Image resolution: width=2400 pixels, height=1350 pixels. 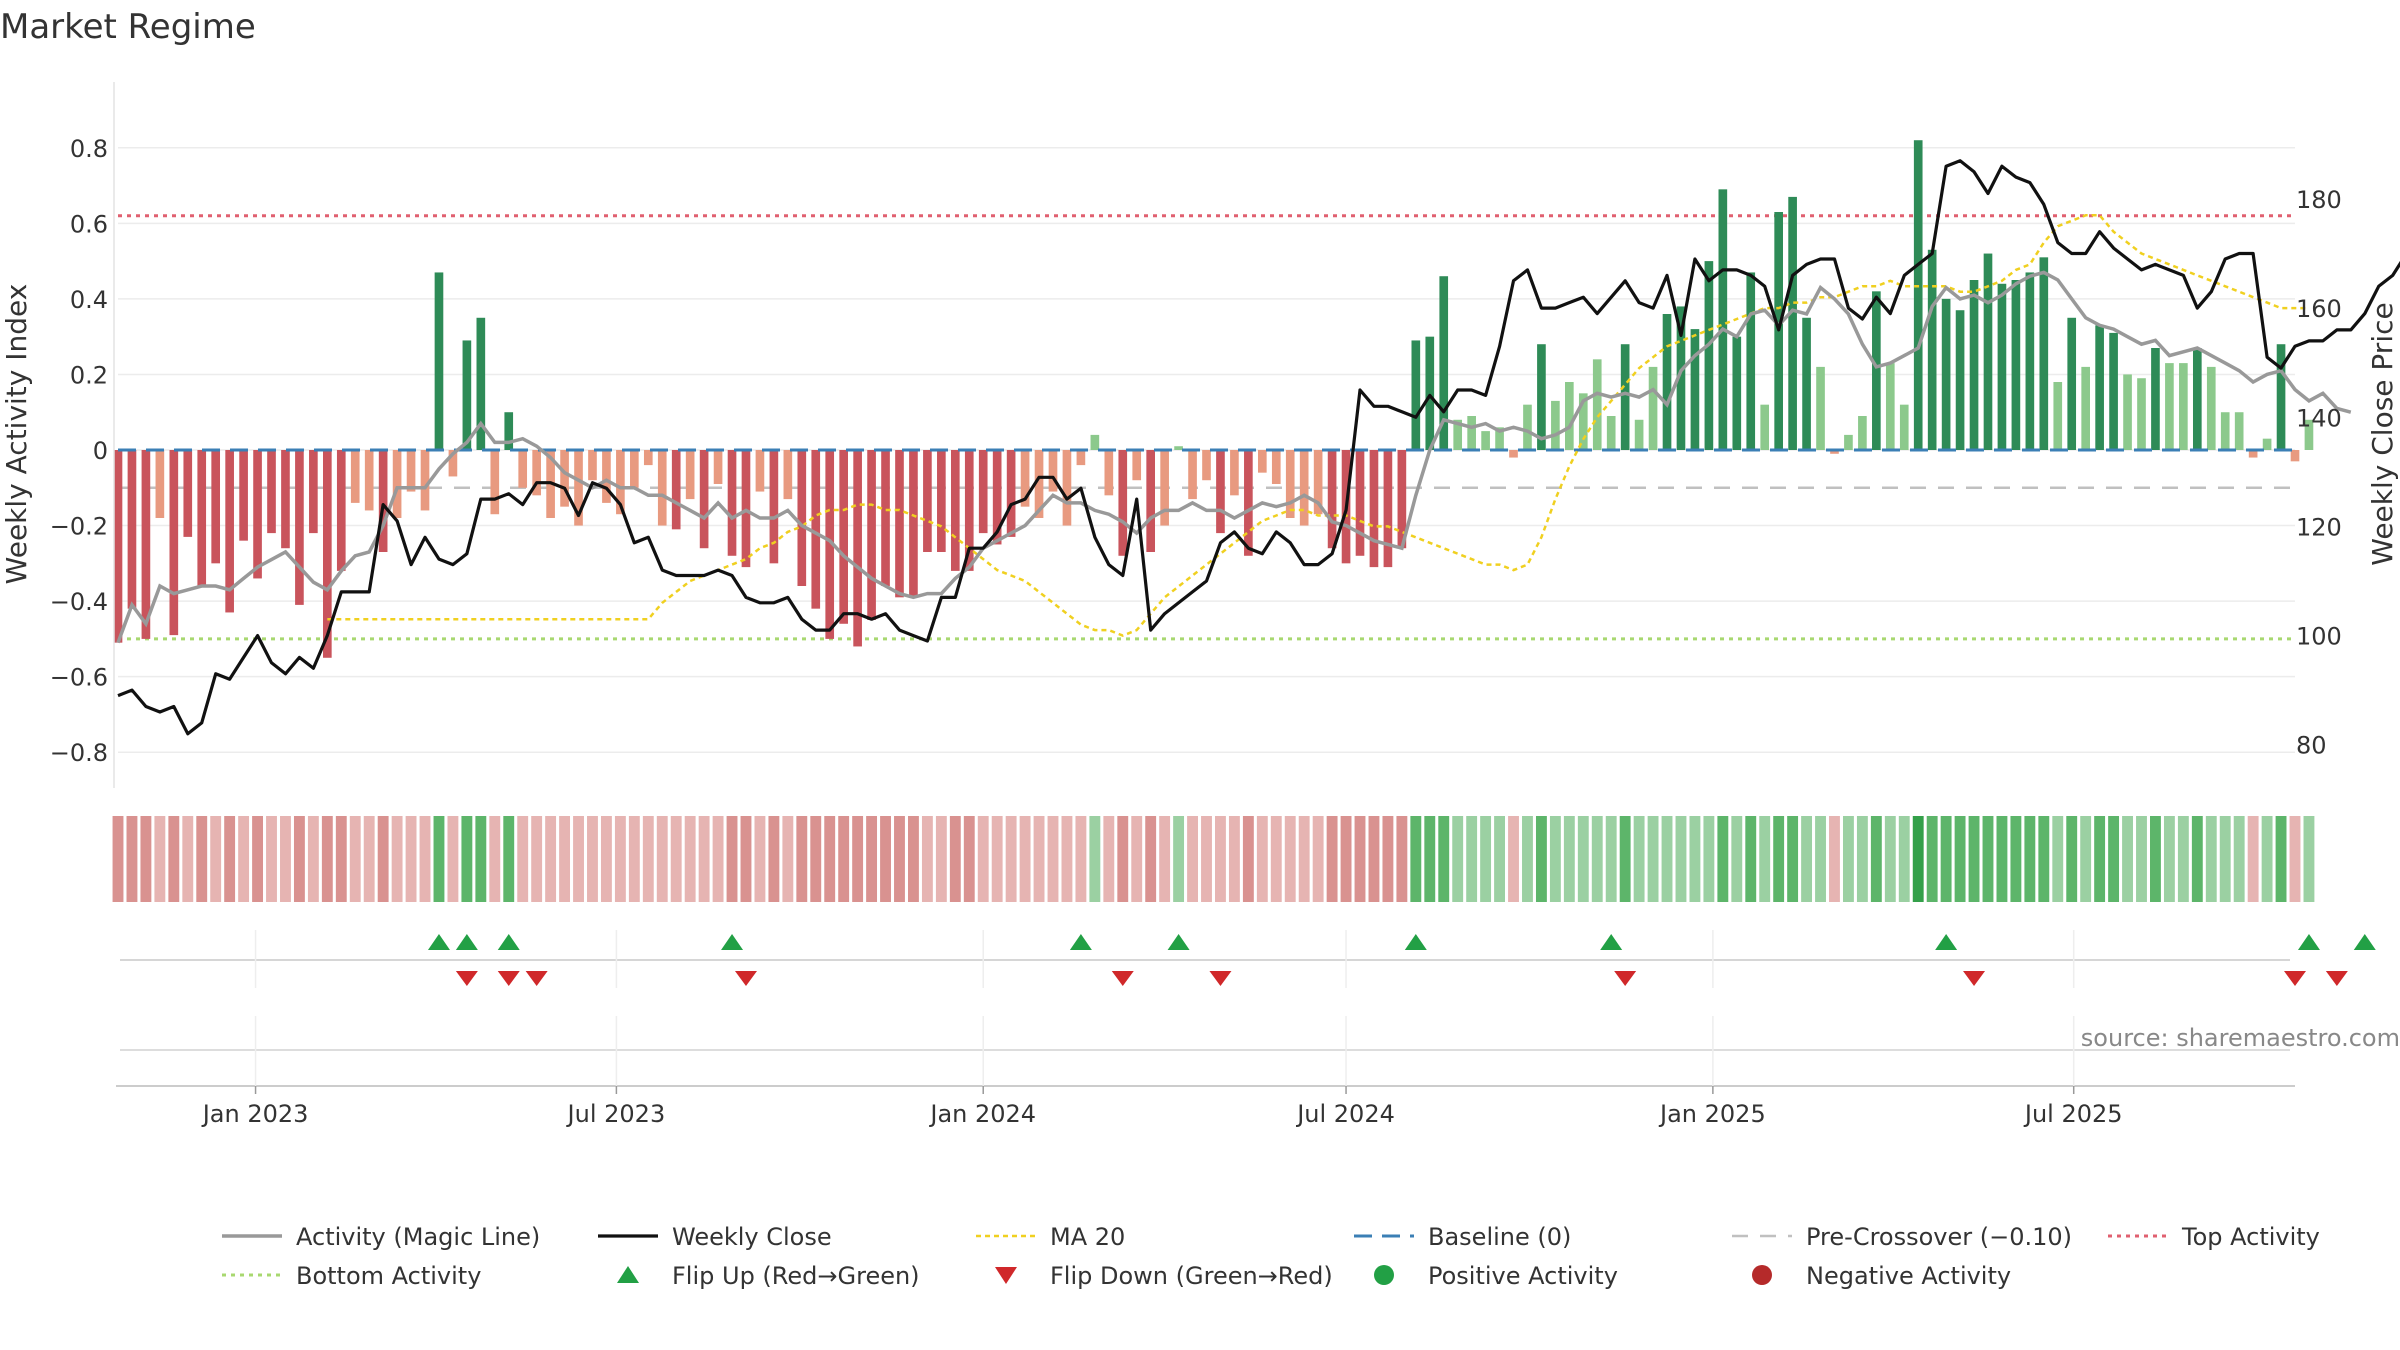 What do you see at coordinates (1080, 942) in the screenshot?
I see `flip-up-marker` at bounding box center [1080, 942].